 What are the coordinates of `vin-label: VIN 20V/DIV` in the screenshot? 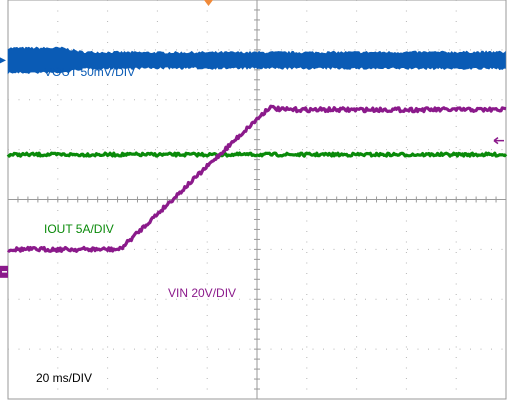 It's located at (202, 293).